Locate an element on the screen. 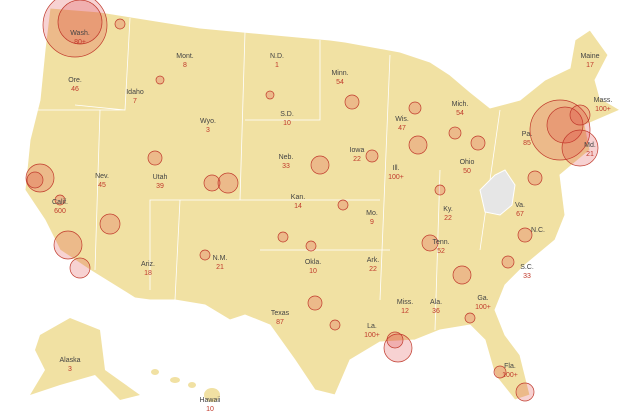  case-count: 7 is located at coordinates (135, 101).